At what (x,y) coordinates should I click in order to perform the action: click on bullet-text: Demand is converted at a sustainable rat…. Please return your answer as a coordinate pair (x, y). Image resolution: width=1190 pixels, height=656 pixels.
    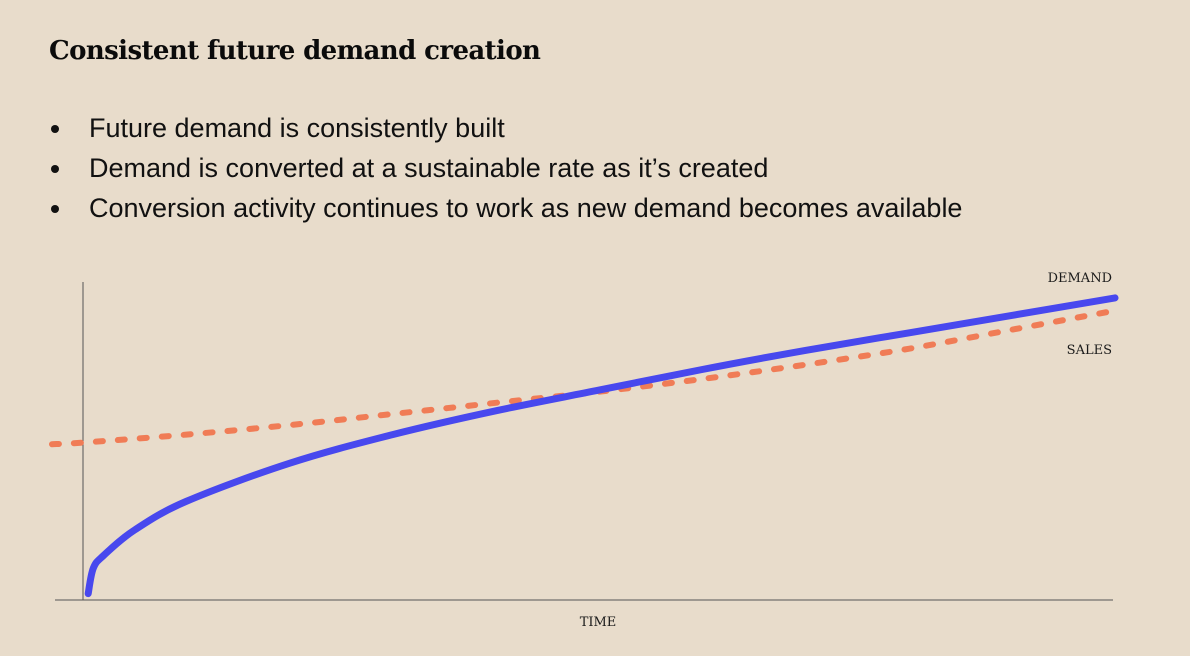
    Looking at the image, I should click on (429, 168).